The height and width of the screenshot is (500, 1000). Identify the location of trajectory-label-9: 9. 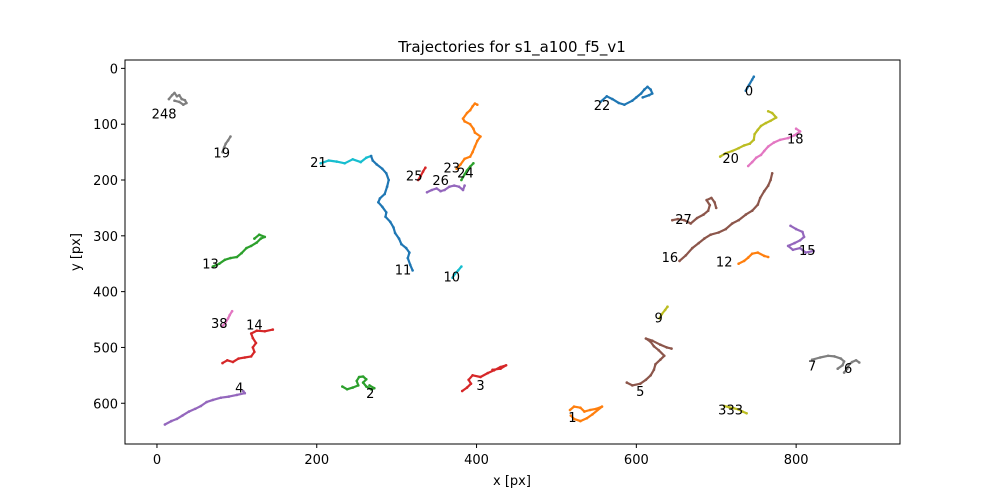
(659, 318).